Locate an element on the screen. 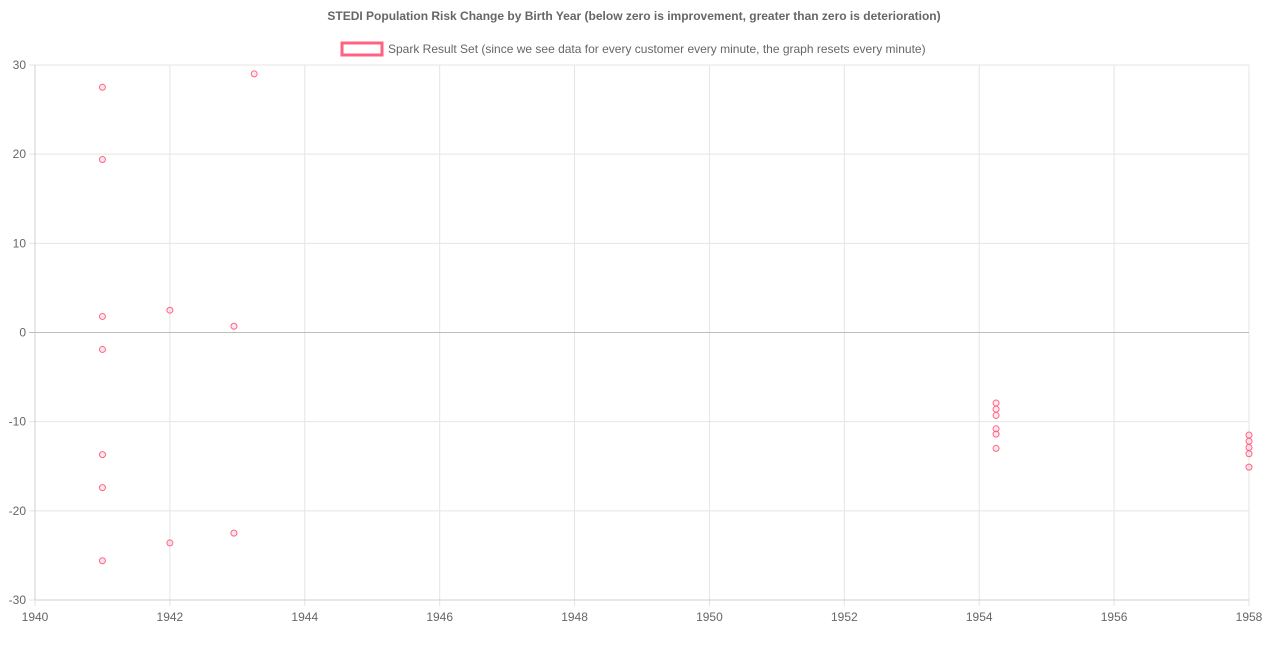 The width and height of the screenshot is (1270, 661). y-tick-label: -10 is located at coordinates (18, 422).